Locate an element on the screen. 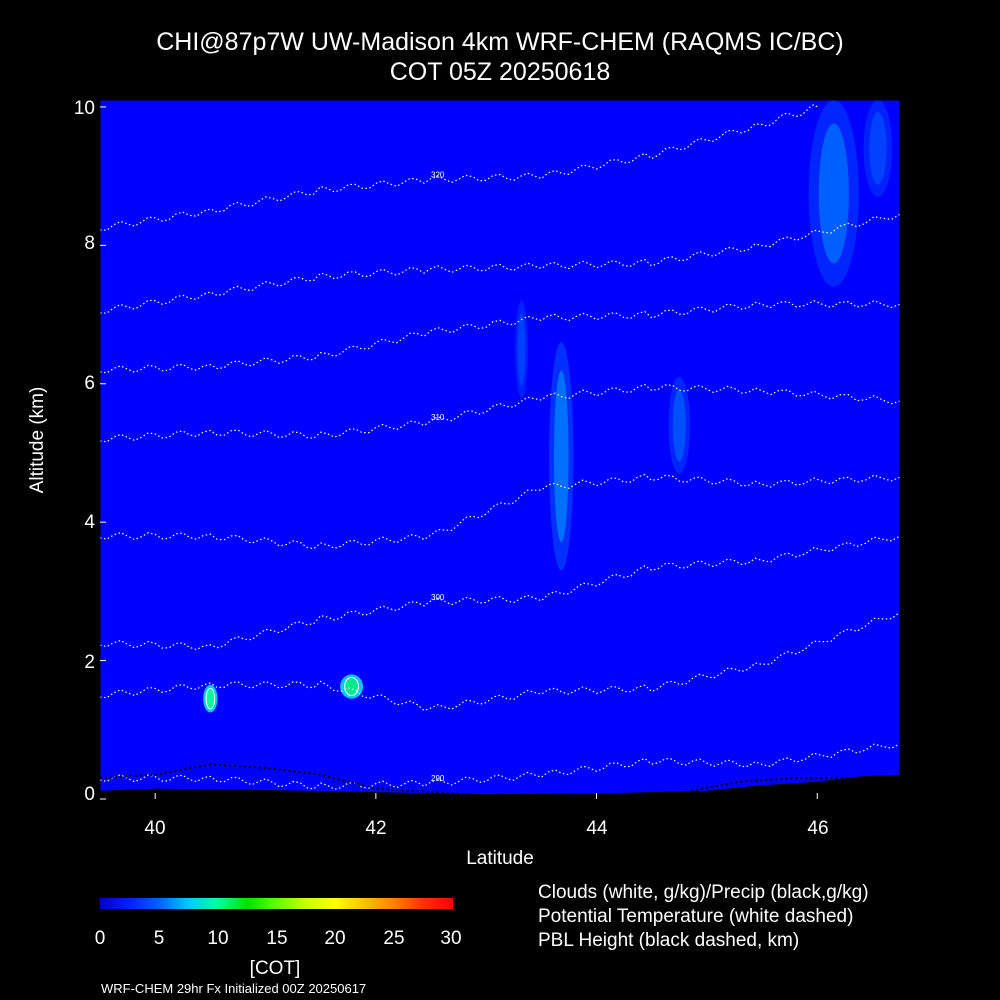  y-tick-label: 2 is located at coordinates (89, 663).